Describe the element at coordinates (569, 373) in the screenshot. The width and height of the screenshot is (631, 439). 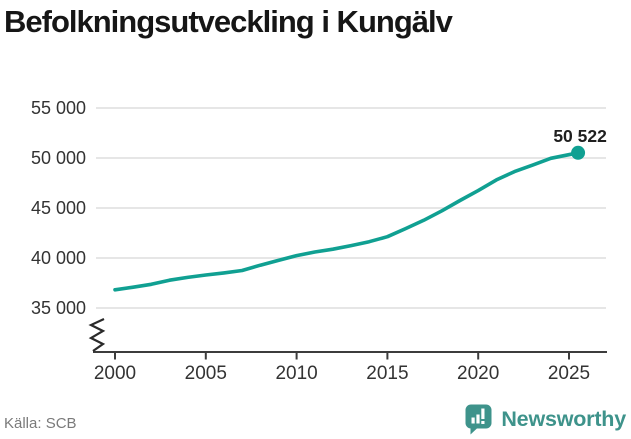
I see `x-tick-label: 2025` at that location.